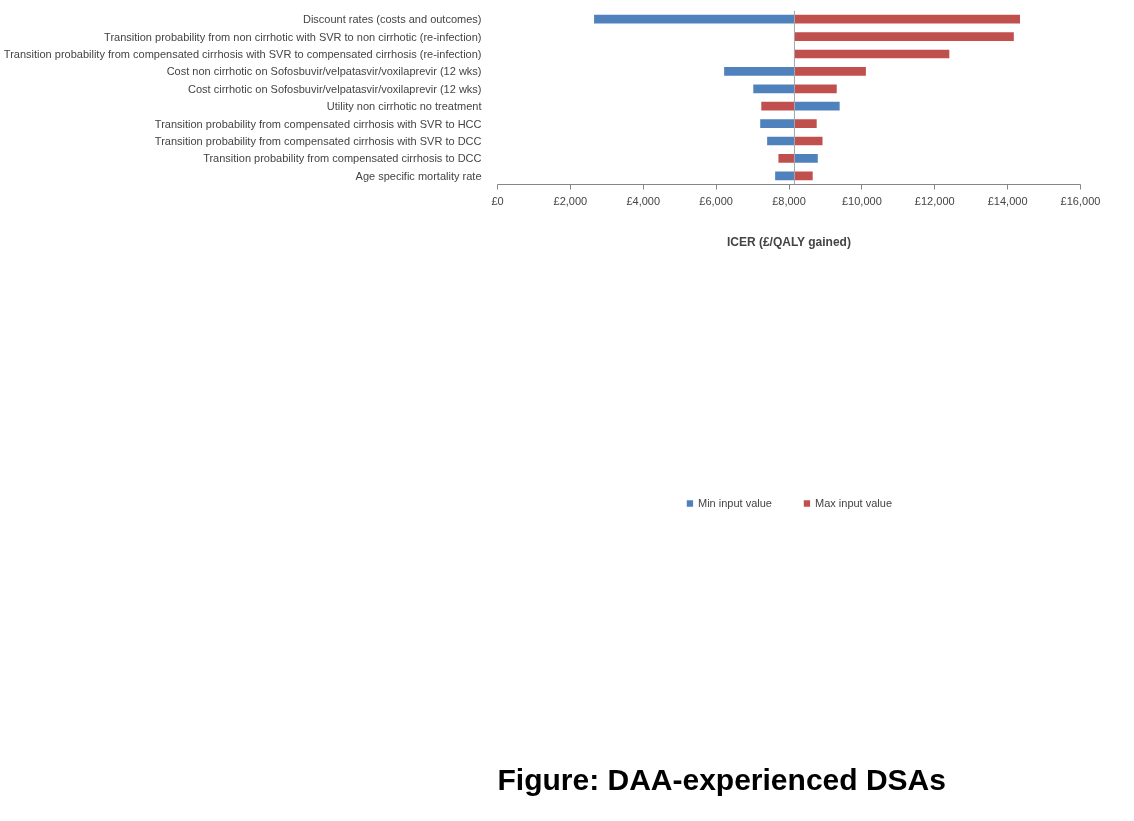 The height and width of the screenshot is (821, 1134). Describe the element at coordinates (716, 200) in the screenshot. I see `x-tick-label: £6,000` at that location.